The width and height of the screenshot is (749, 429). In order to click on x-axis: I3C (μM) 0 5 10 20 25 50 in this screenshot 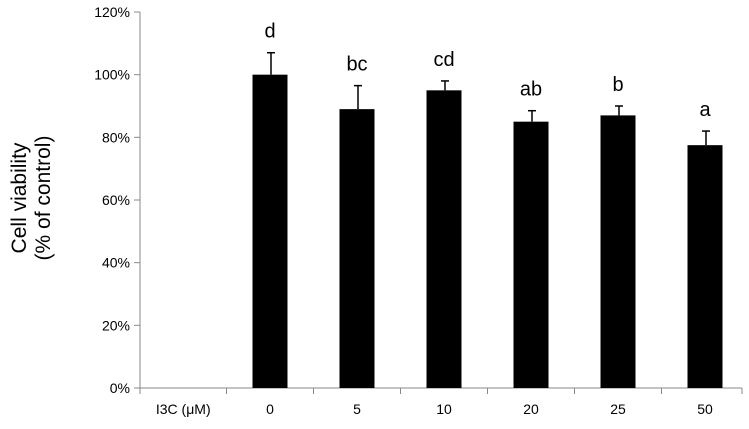, I will do `click(441, 402)`.